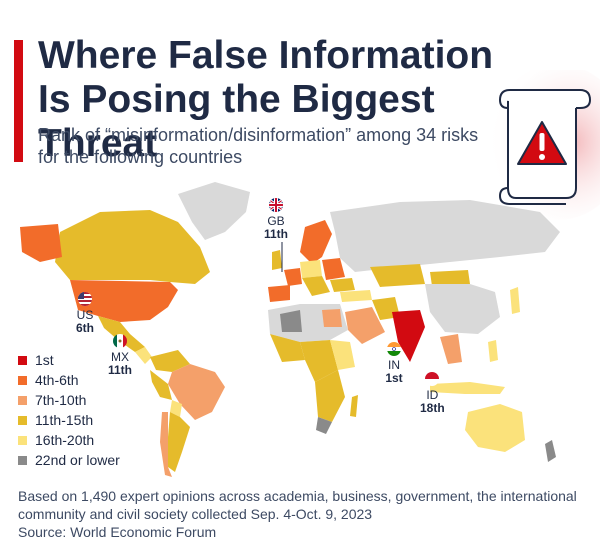 This screenshot has width=600, height=549. Describe the element at coordinates (170, 361) in the screenshot. I see `colombia-venezuela` at that location.